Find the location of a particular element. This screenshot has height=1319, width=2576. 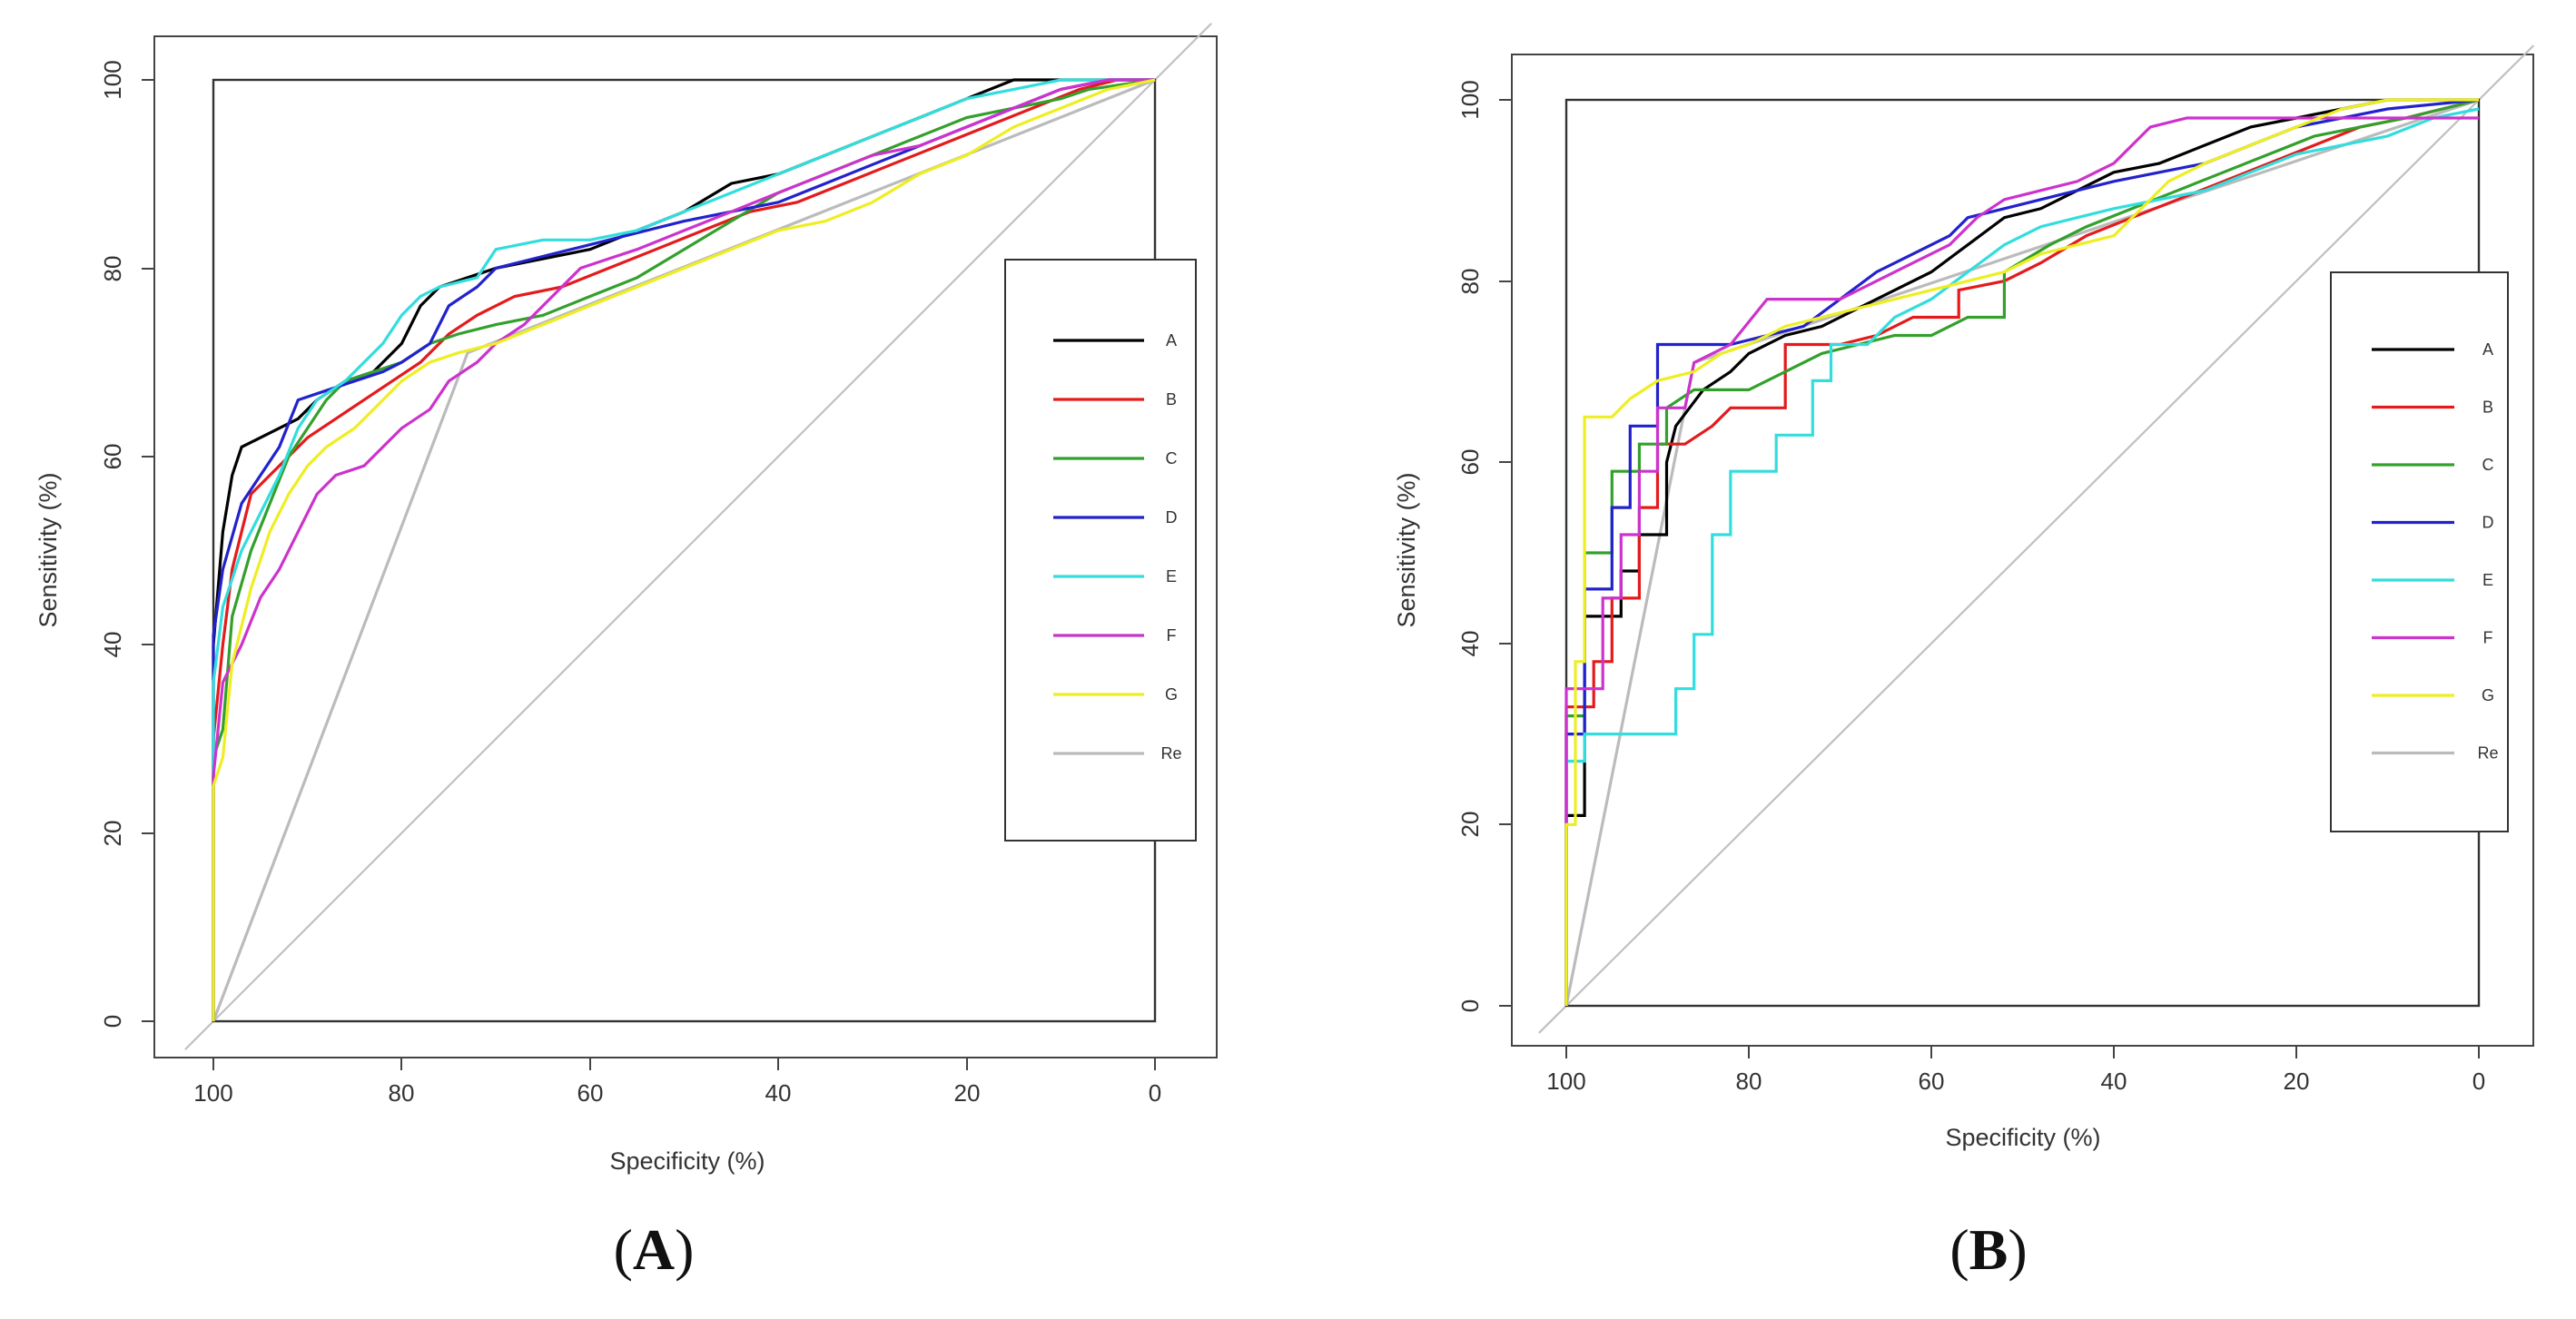

panel-a-x-tick-label: 80 is located at coordinates (402, 1093).